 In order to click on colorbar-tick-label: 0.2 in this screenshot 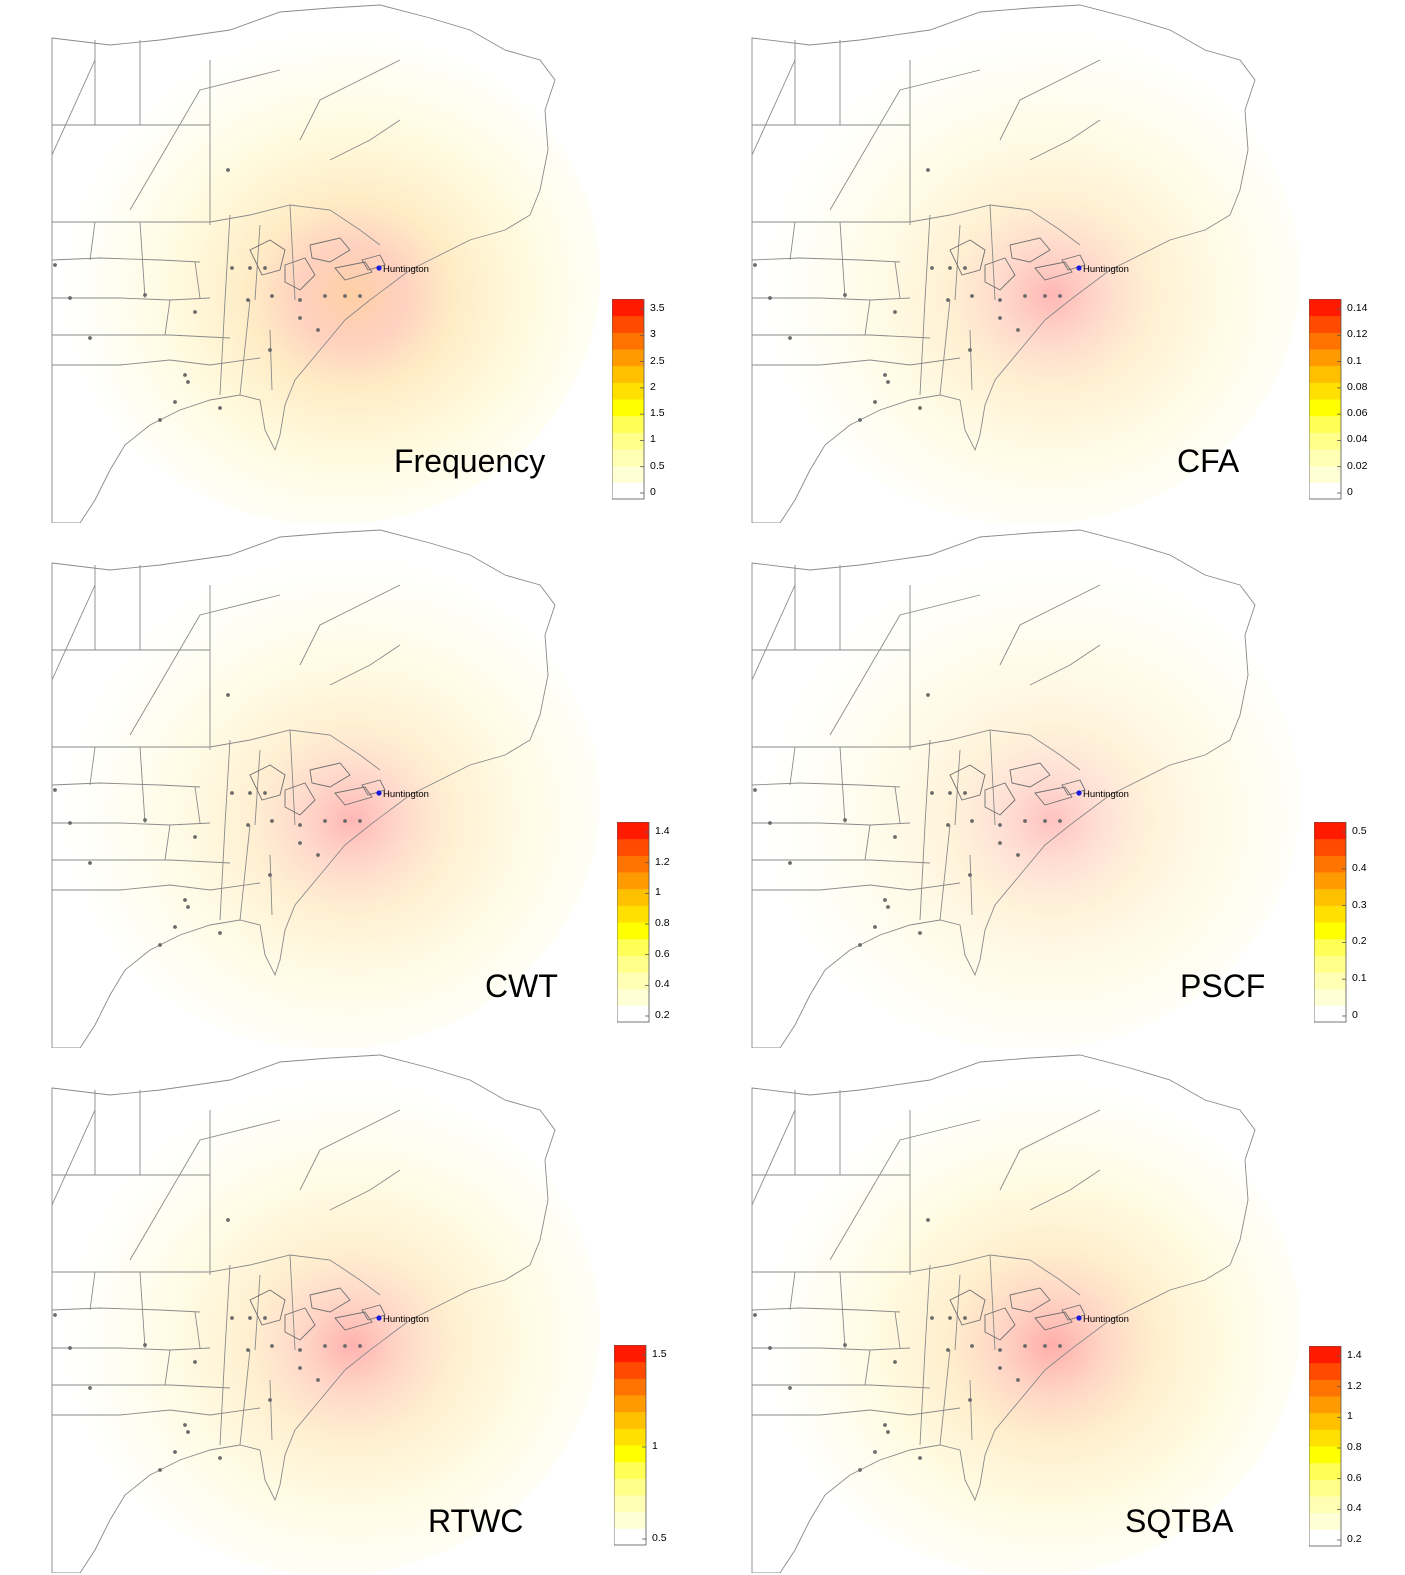, I will do `click(1359, 941)`.